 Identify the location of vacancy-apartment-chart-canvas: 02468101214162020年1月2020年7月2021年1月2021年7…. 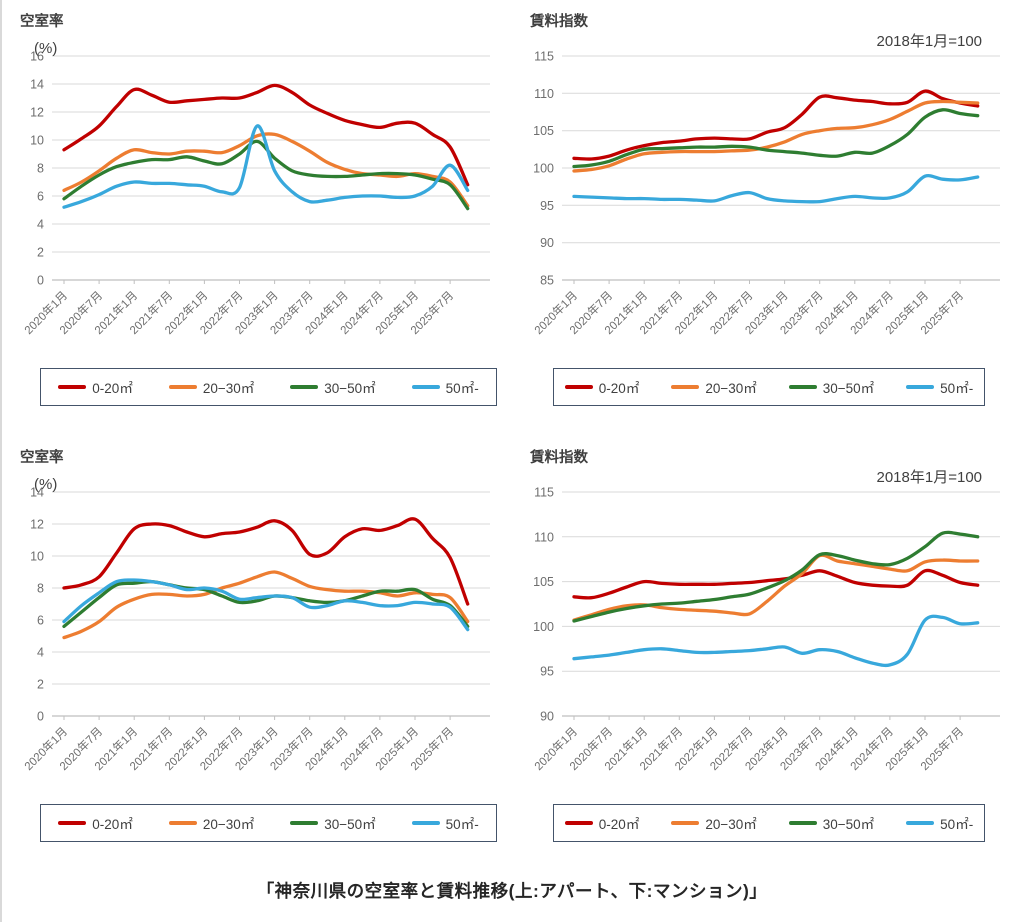
(255, 193).